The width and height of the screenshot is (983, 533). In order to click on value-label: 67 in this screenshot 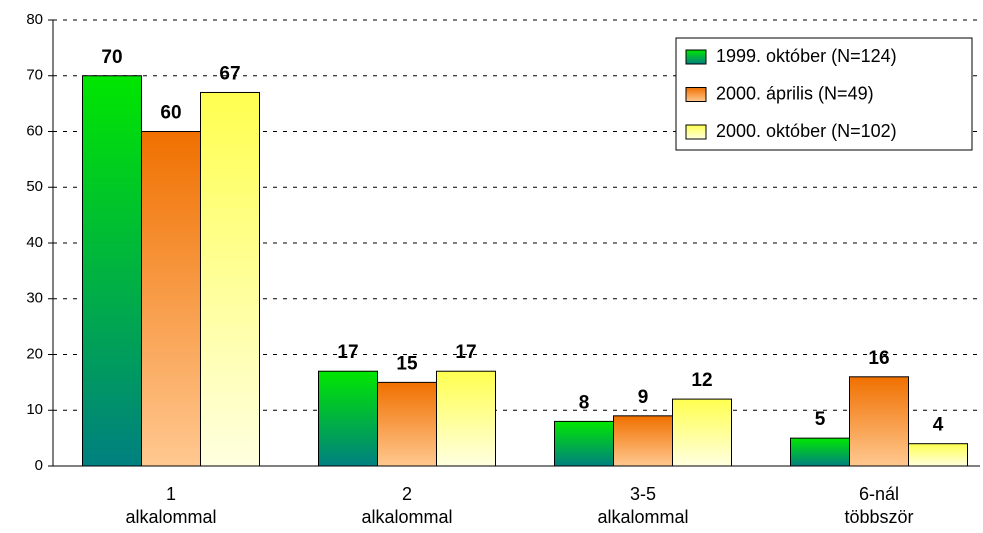, I will do `click(229, 73)`.